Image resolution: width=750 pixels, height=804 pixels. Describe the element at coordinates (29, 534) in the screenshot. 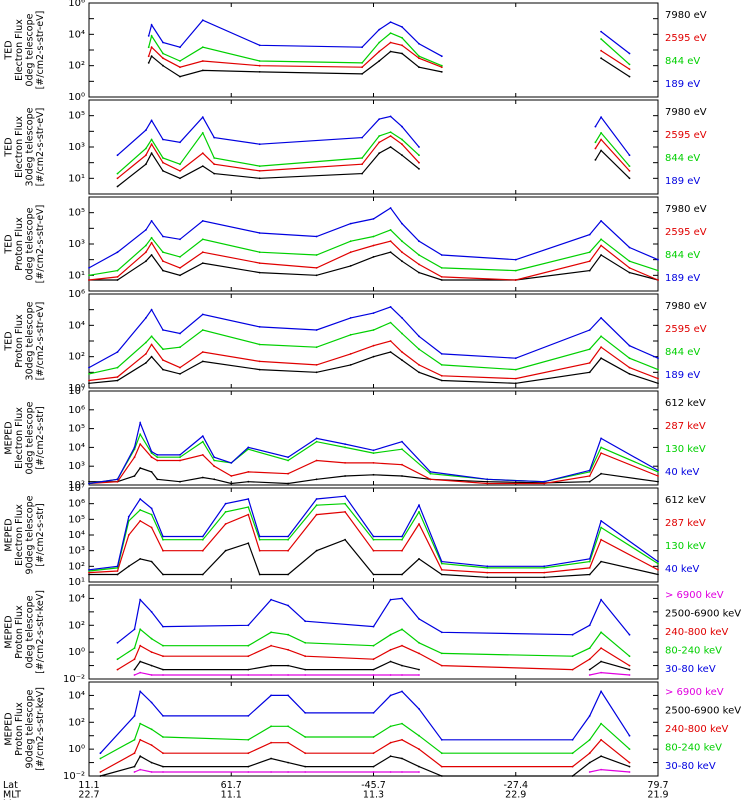

I see `y-axis-label-line: 90deg telescope` at that location.